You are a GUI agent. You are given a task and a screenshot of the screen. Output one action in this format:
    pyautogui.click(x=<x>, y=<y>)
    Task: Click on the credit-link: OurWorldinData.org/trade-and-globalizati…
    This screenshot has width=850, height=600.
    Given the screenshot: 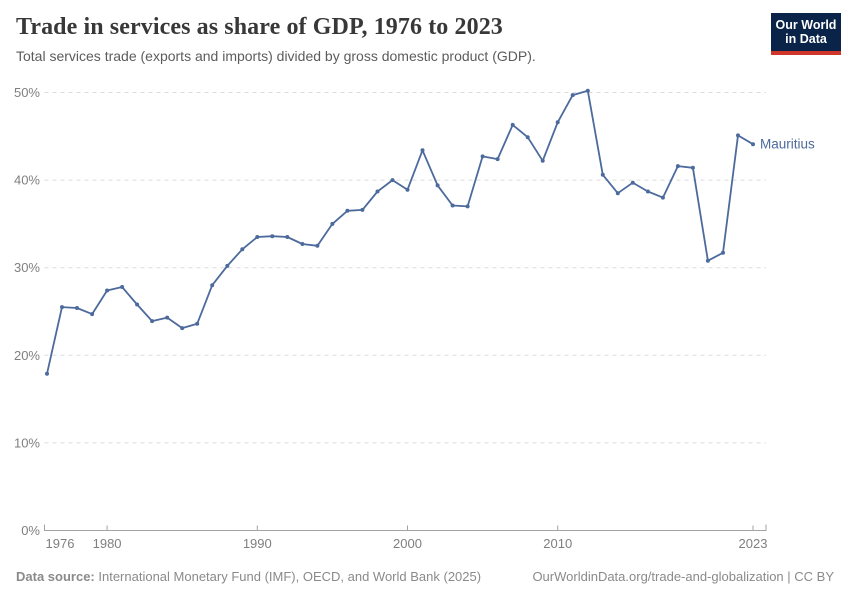 What is the action you would take?
    pyautogui.click(x=683, y=576)
    